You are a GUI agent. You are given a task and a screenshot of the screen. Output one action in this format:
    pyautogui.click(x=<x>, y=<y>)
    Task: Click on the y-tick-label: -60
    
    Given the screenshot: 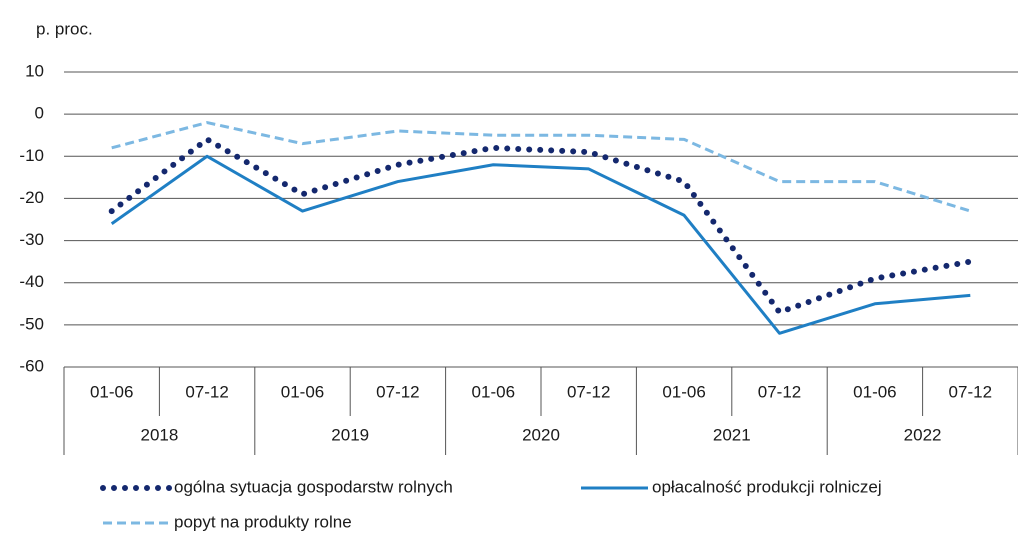 What is the action you would take?
    pyautogui.click(x=31, y=365)
    